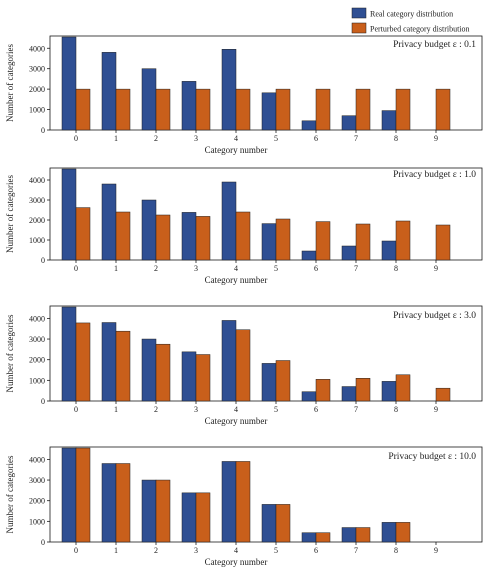 This screenshot has width=487, height=585. What do you see at coordinates (76, 409) in the screenshot?
I see `x-tick-label: 0` at bounding box center [76, 409].